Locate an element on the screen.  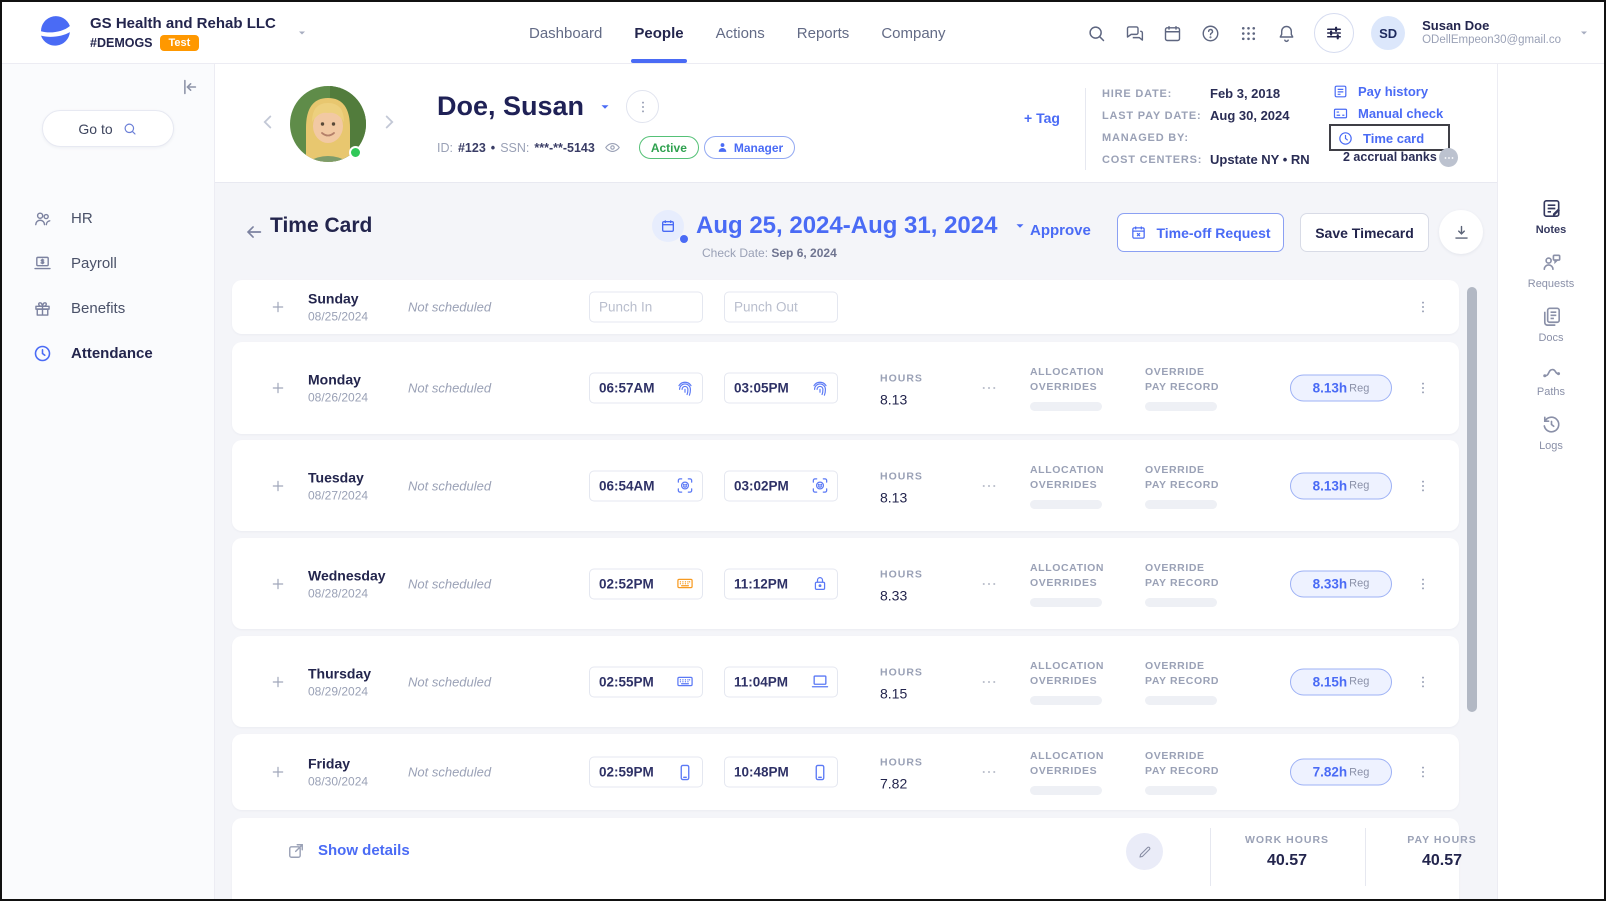
sidebar-item-attendance: Attendance is located at coordinates (108, 353).